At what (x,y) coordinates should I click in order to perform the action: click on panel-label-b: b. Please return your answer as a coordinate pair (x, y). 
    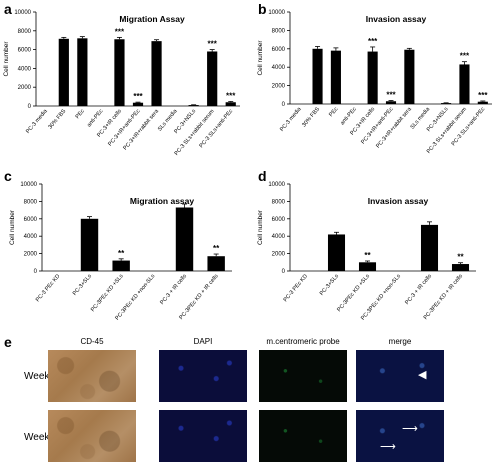
    Looking at the image, I should click on (262, 9).